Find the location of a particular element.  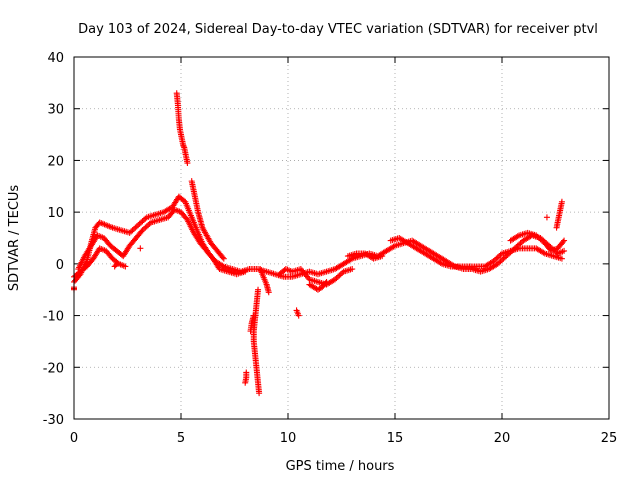

y-tick-label: -30 is located at coordinates (53, 420).